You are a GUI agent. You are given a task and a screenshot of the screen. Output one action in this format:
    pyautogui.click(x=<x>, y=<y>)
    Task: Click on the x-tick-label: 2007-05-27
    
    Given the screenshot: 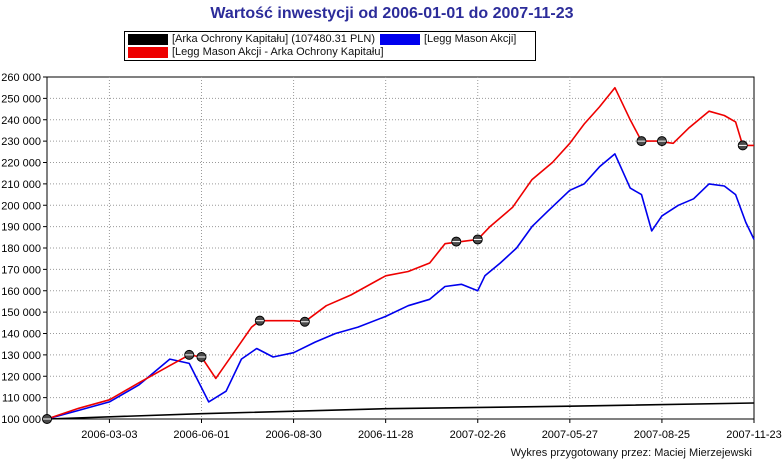 What is the action you would take?
    pyautogui.click(x=570, y=435)
    